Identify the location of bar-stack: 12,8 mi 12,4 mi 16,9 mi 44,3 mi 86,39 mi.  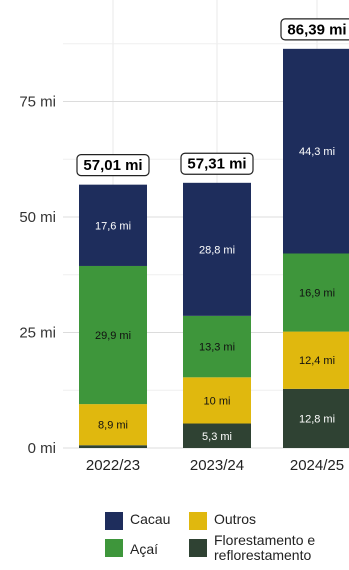
(314, 233).